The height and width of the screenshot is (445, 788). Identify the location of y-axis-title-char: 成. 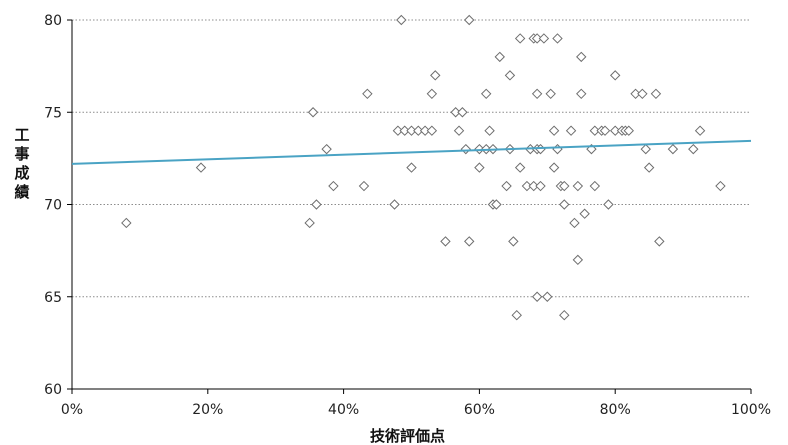
(21, 173).